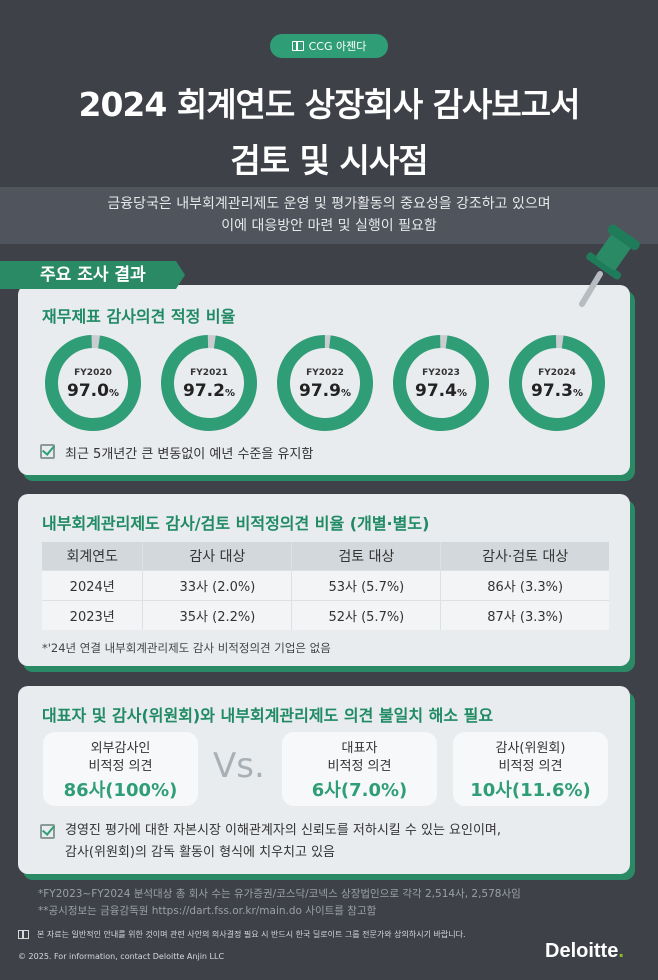  I want to click on box-value: 10사(11.6%), so click(530, 790).